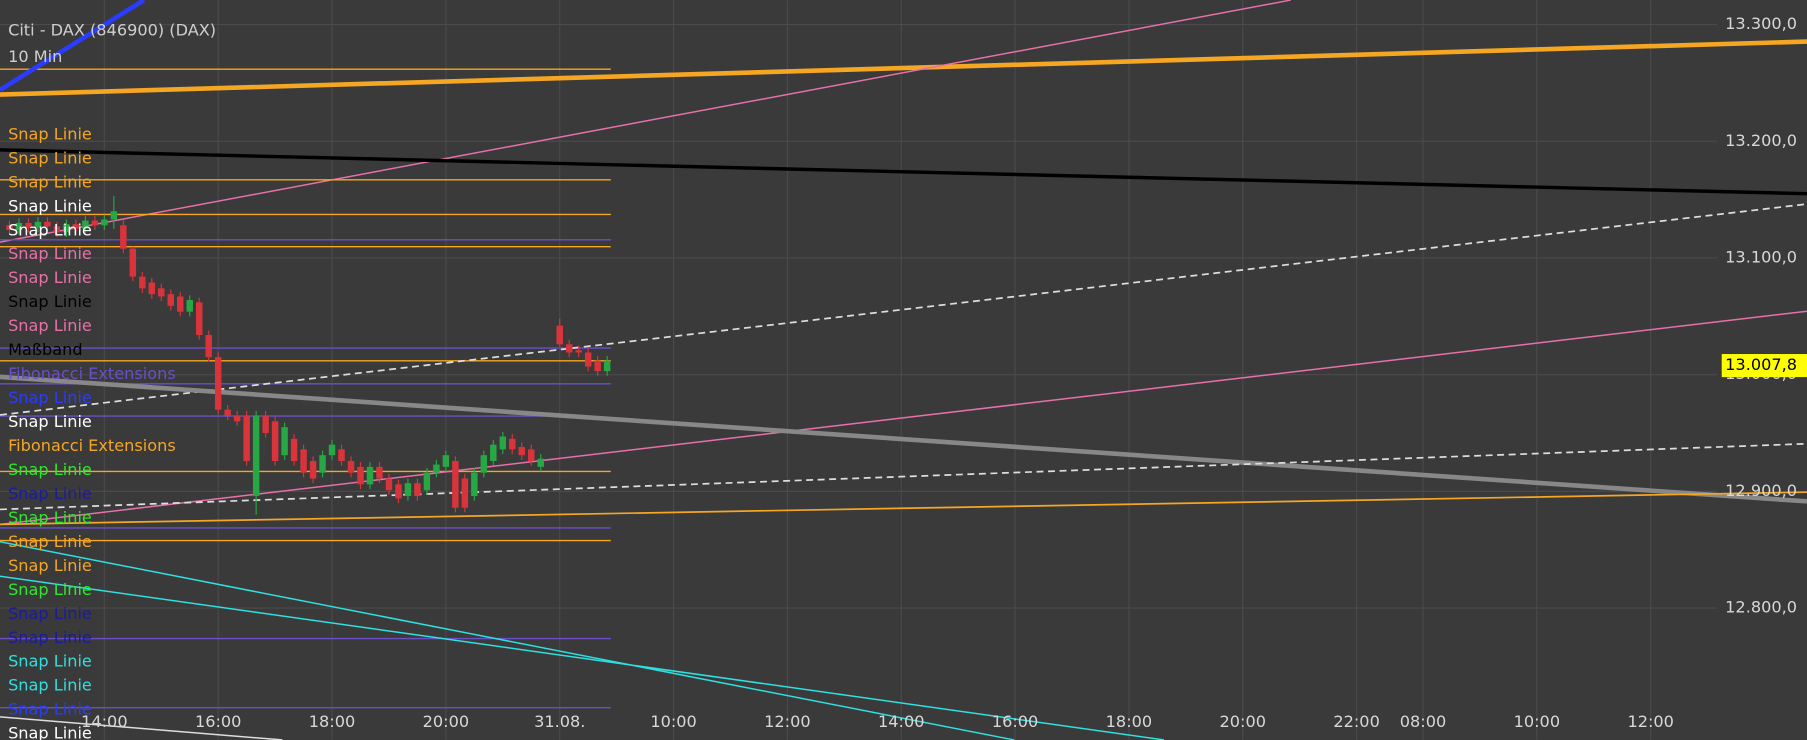  What do you see at coordinates (787, 721) in the screenshot?
I see `x-tick-label: 12:00` at bounding box center [787, 721].